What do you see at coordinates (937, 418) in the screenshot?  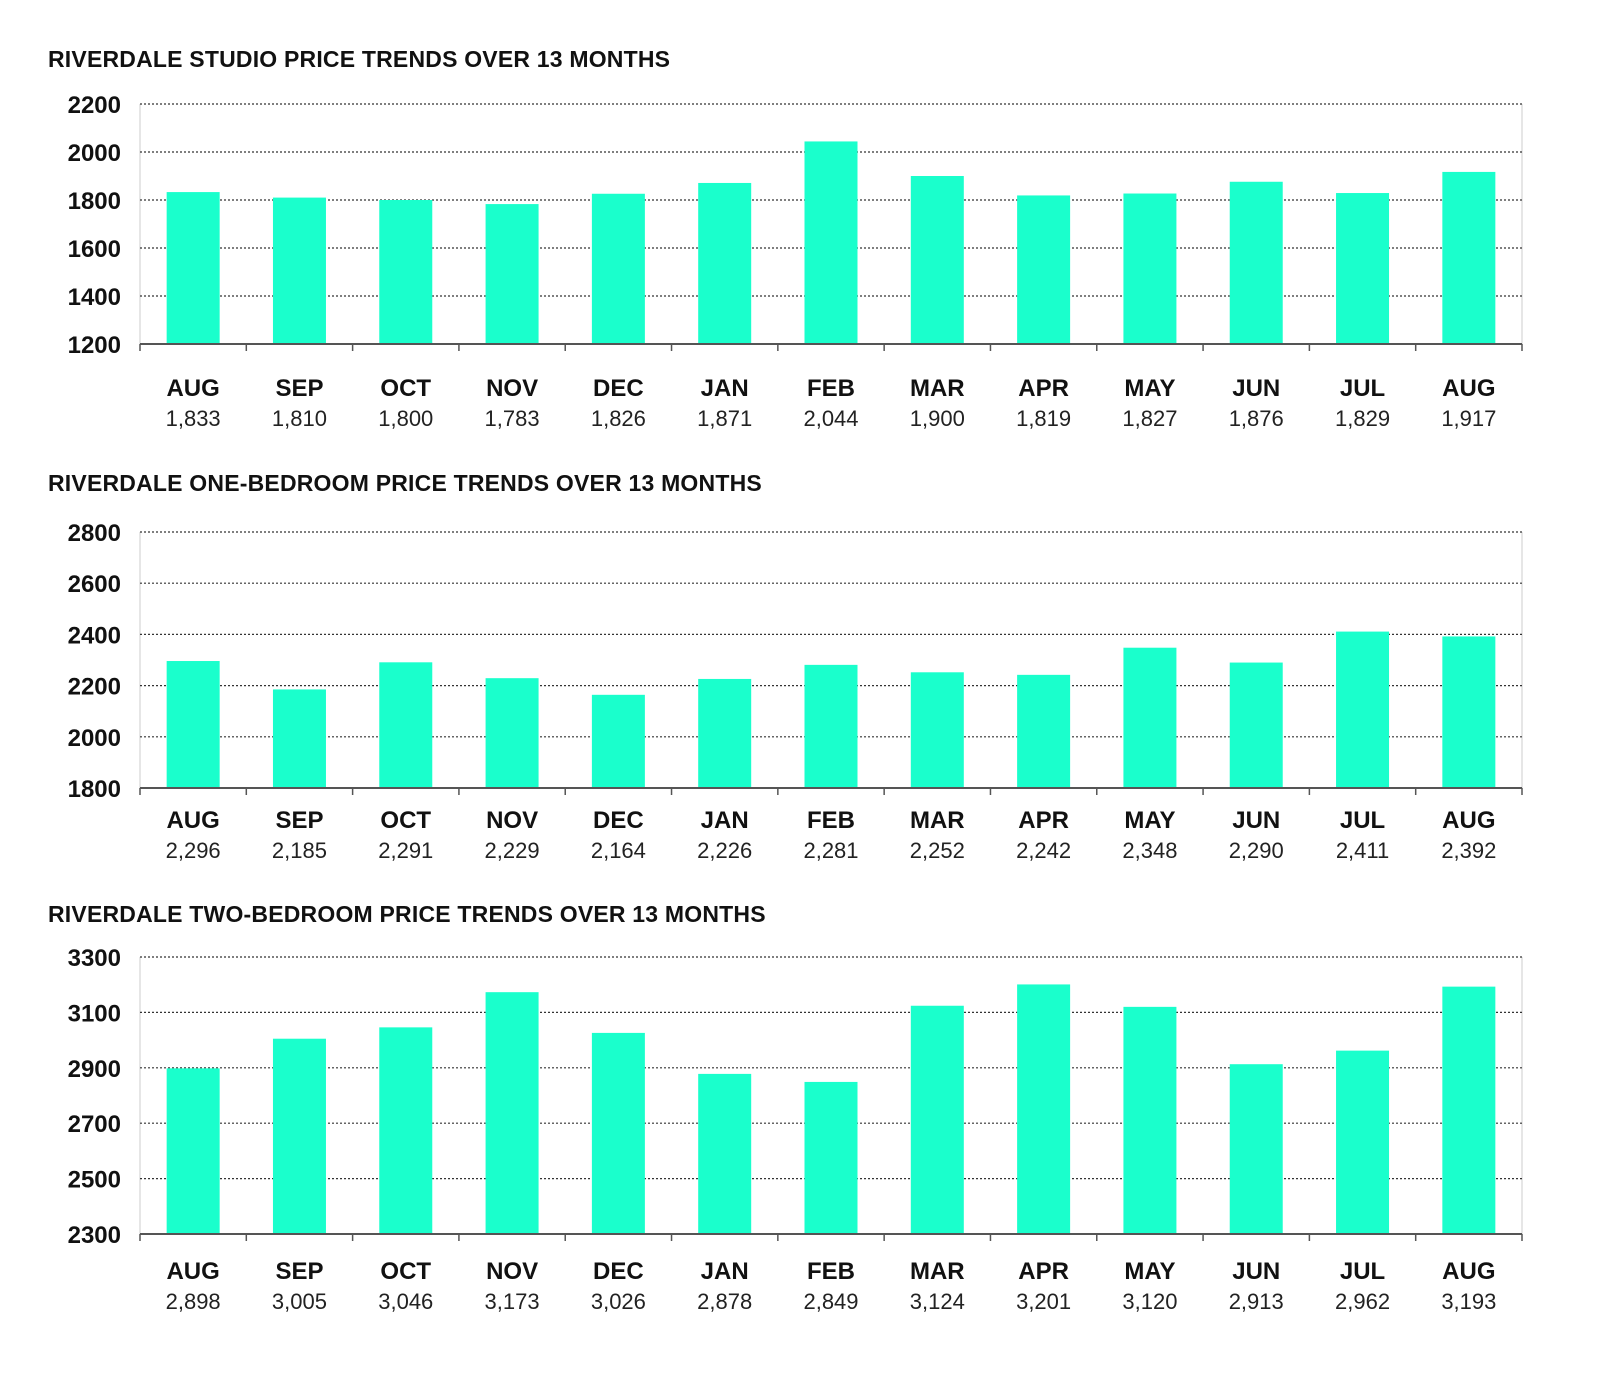 I see `x-value-label: 1,900` at bounding box center [937, 418].